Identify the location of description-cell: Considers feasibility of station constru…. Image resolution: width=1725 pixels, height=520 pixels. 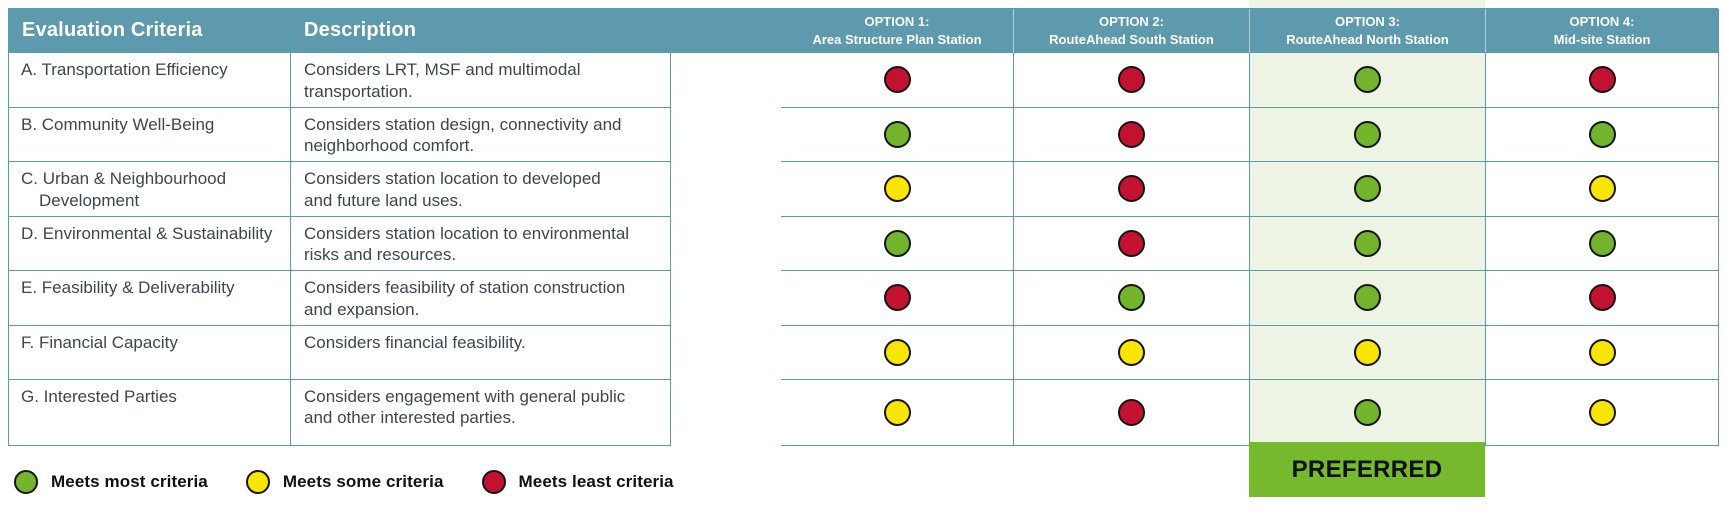
(481, 298).